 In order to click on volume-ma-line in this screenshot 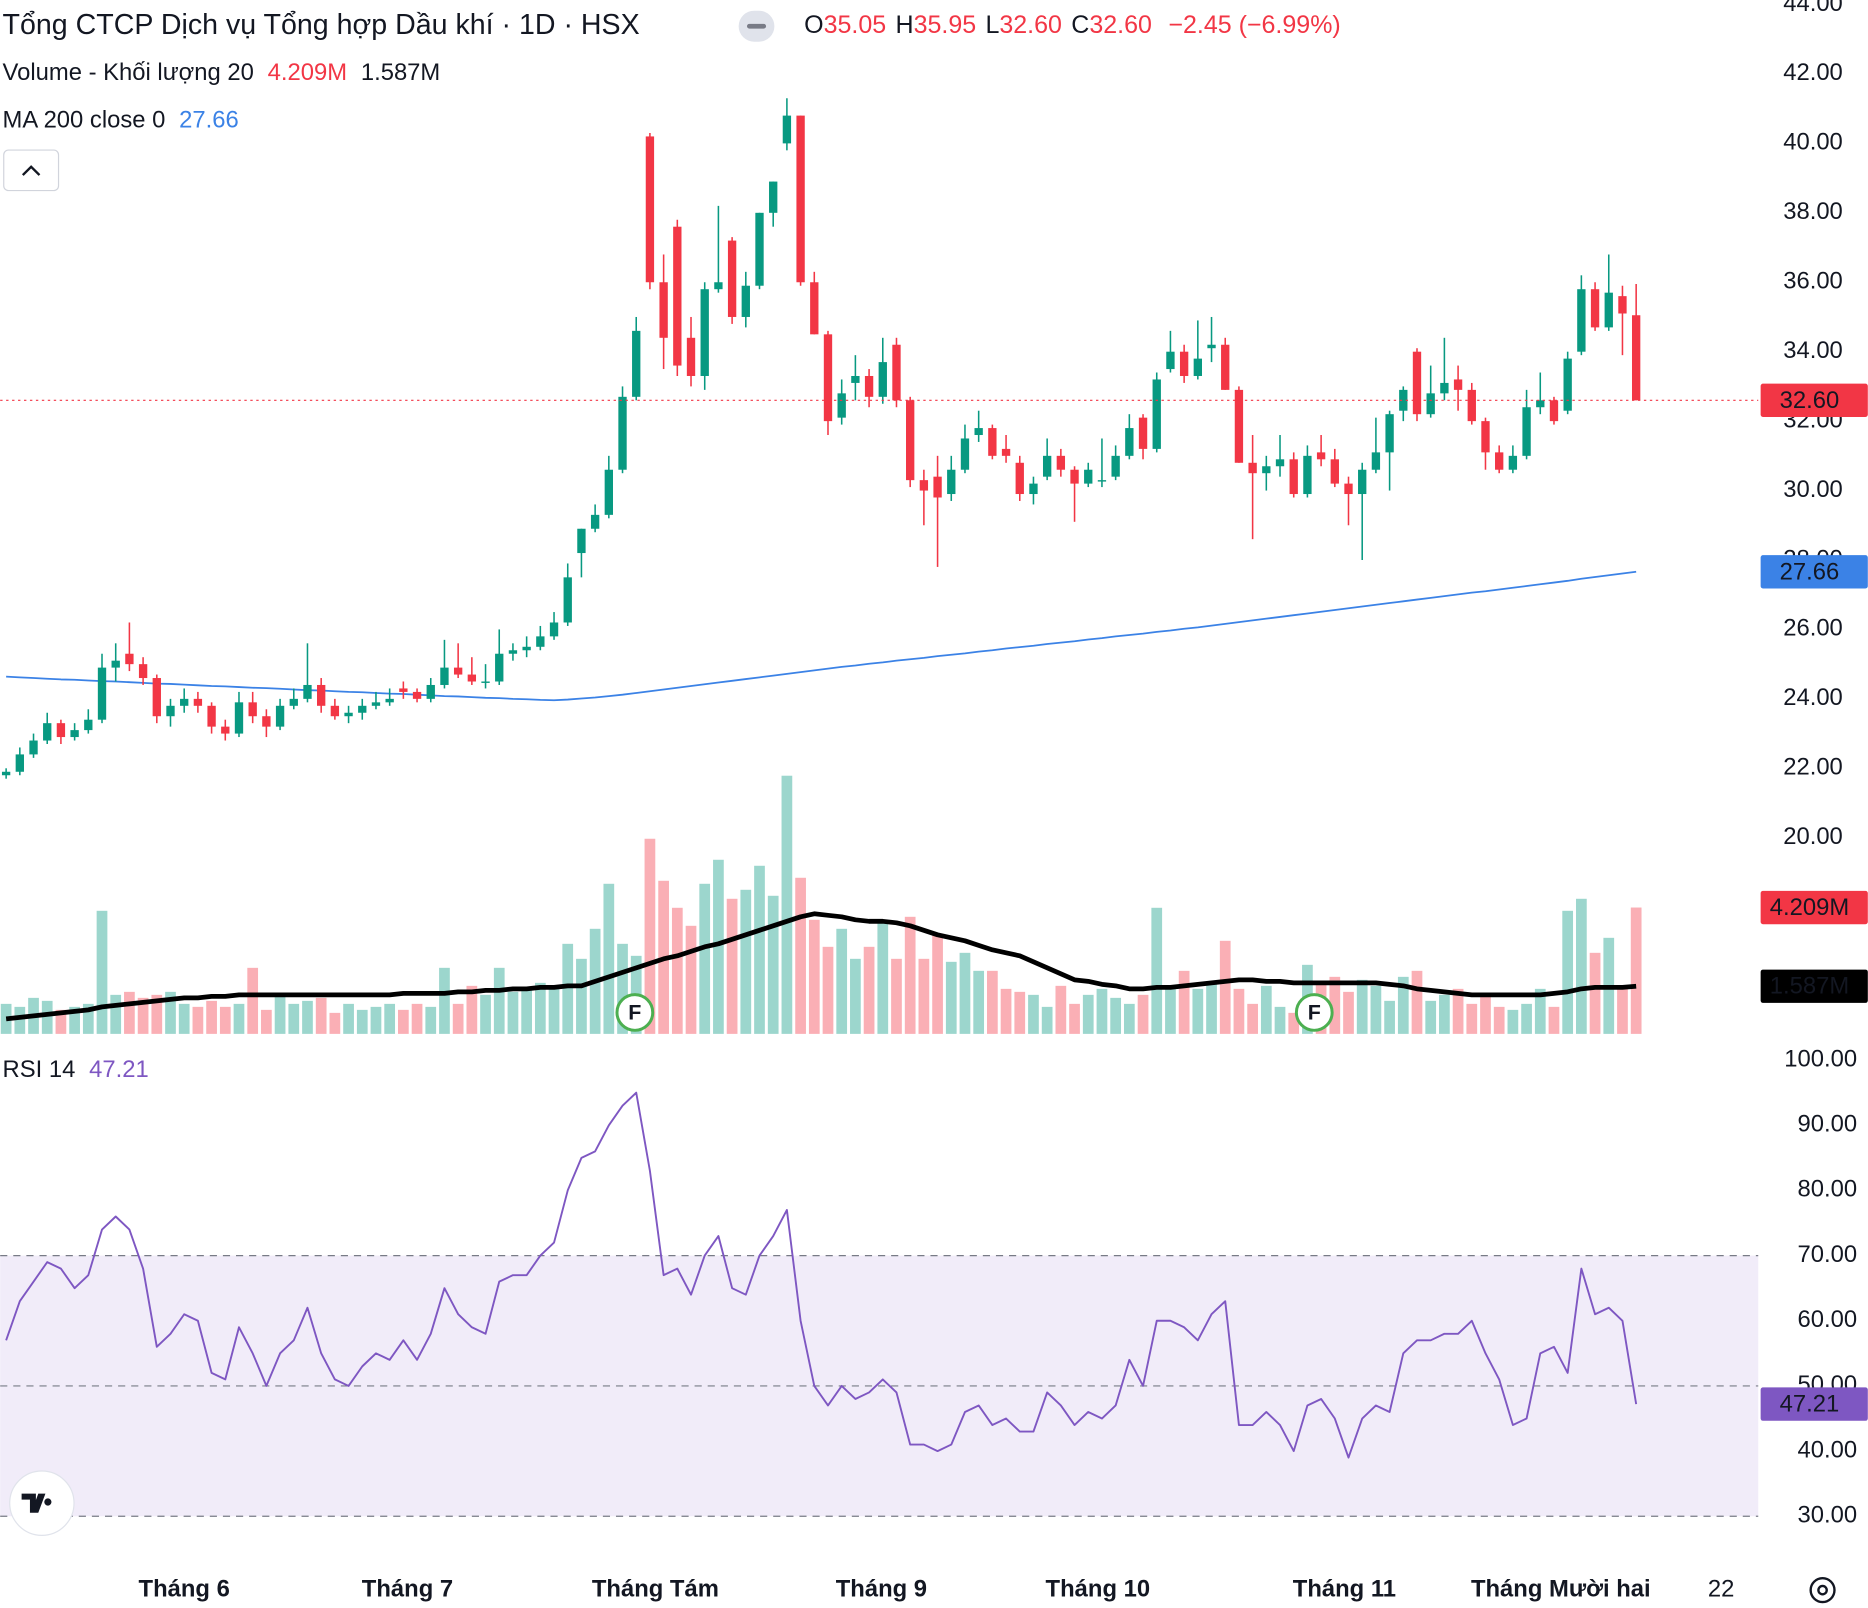, I will do `click(821, 966)`.